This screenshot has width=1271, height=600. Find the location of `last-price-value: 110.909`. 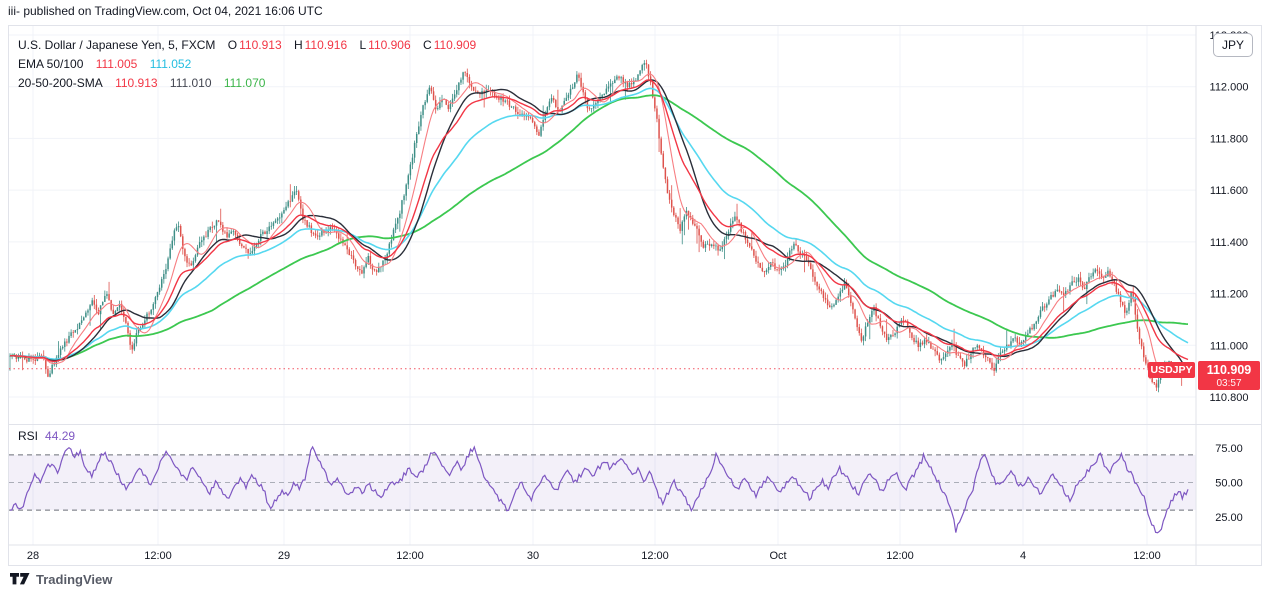

last-price-value: 110.909 is located at coordinates (1229, 370).